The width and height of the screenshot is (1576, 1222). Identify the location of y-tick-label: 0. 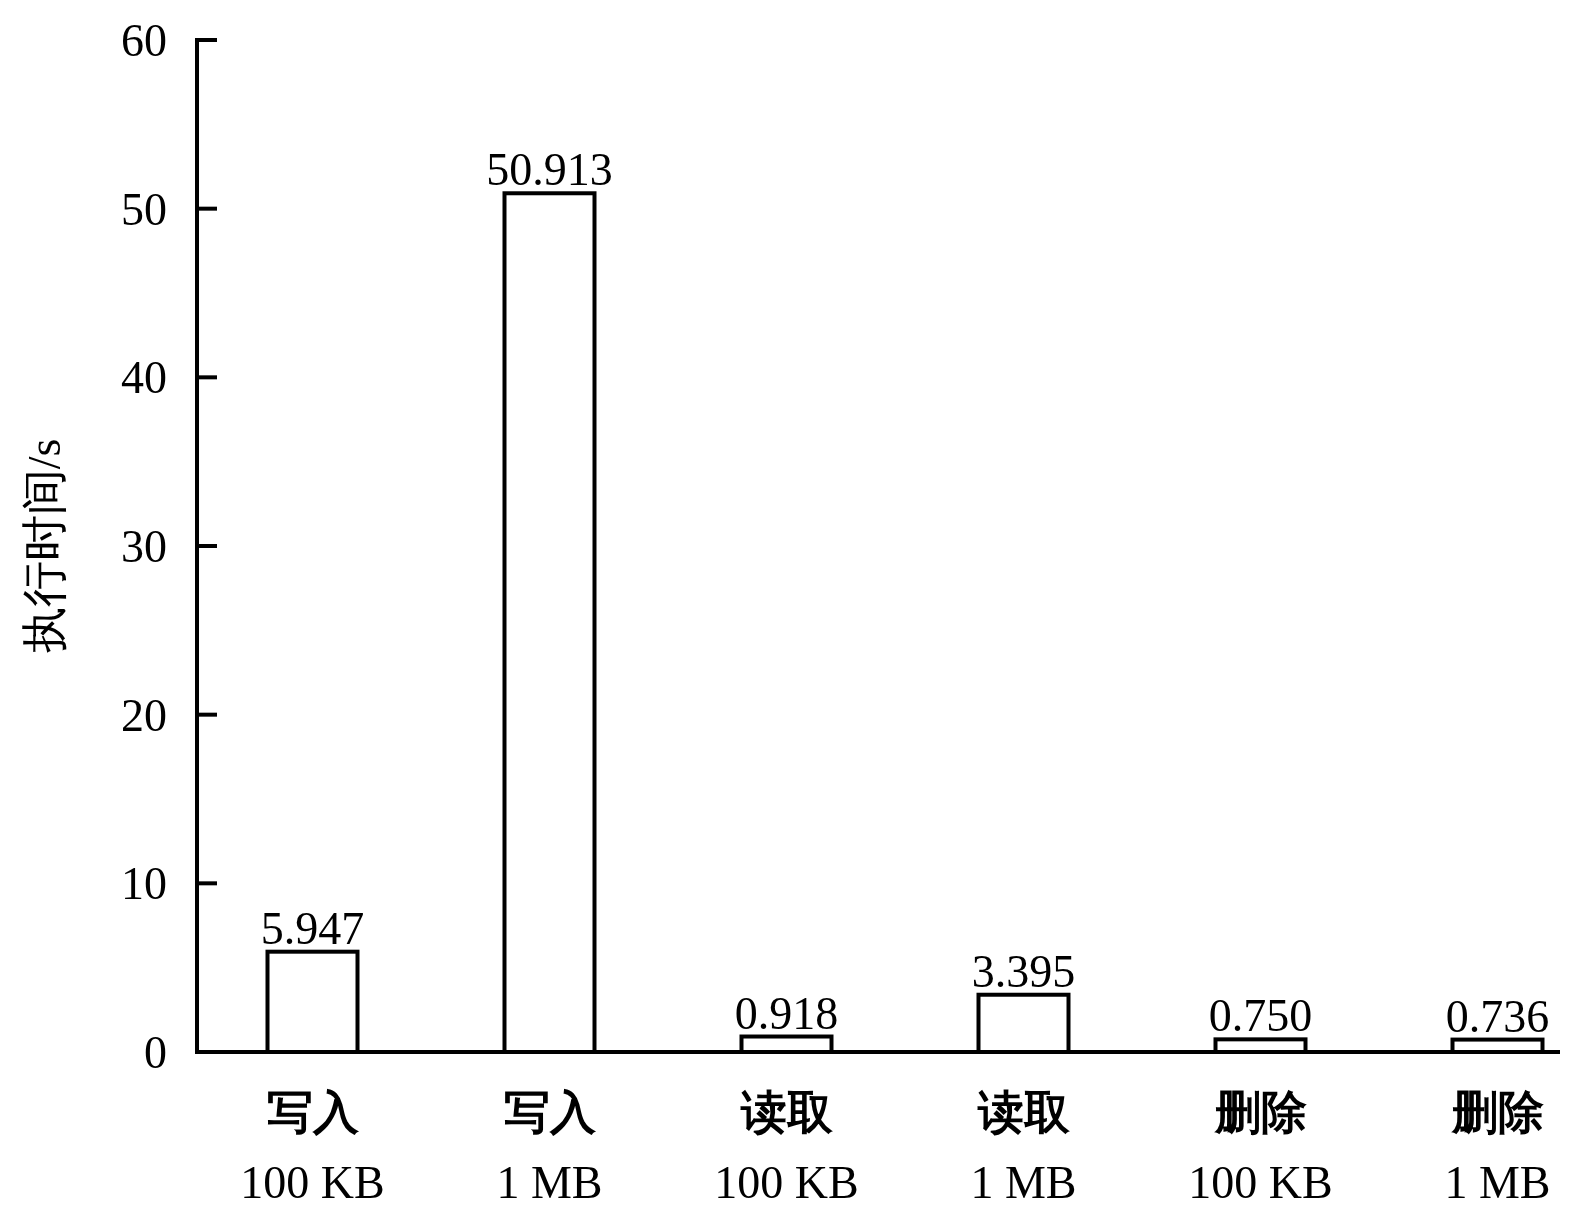
(155, 1052).